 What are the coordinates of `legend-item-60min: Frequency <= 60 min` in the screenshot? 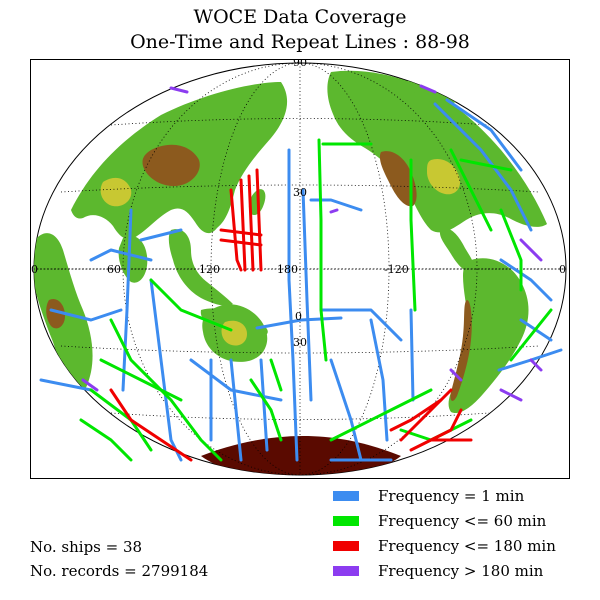 It's located at (463, 521).